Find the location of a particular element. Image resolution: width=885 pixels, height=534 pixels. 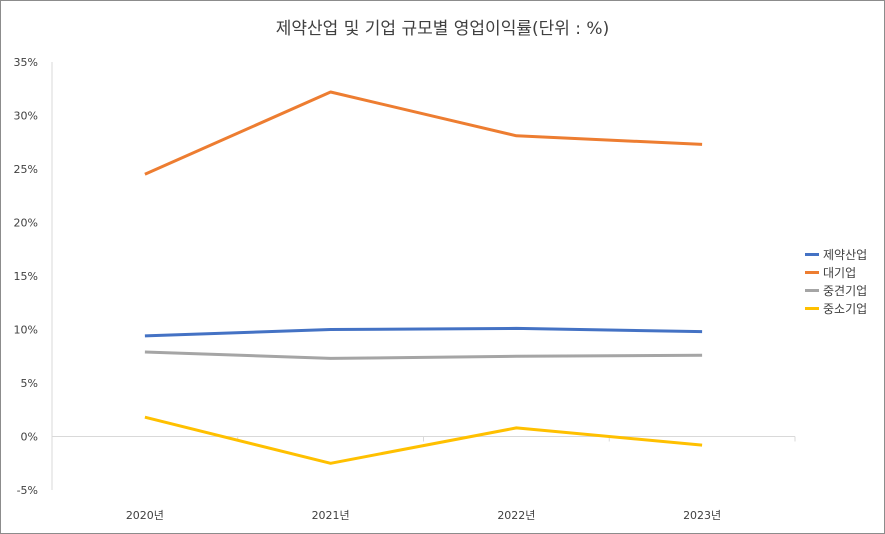

x-tick-label: 2020년 is located at coordinates (145, 515).